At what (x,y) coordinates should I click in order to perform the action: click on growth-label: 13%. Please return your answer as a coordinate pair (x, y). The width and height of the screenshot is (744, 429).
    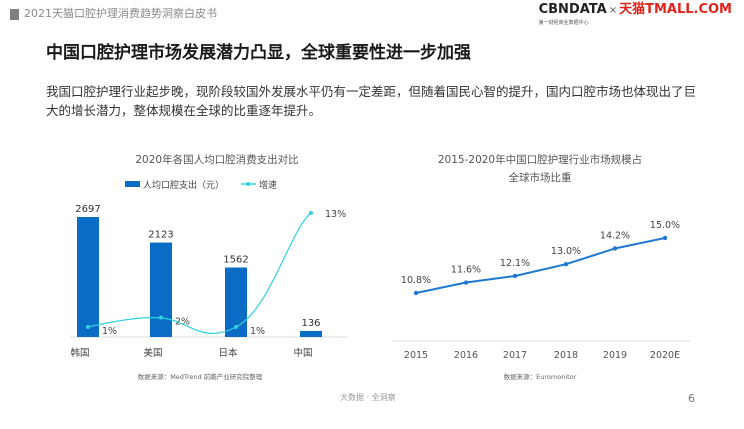
    Looking at the image, I should click on (335, 214).